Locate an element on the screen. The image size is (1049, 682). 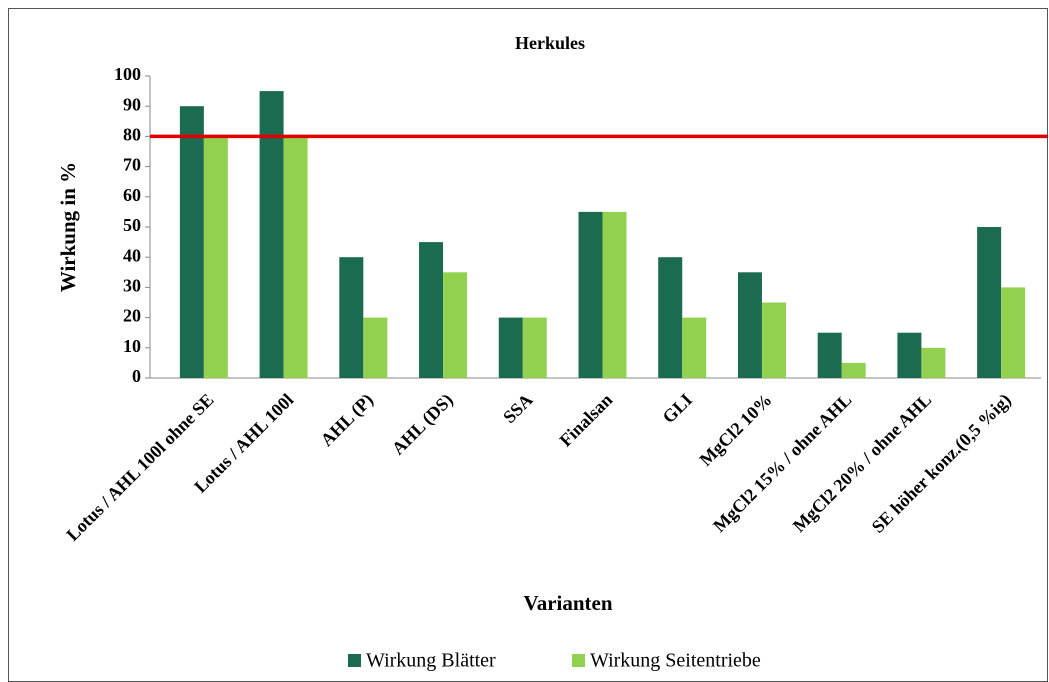
y-tick-label: 40 is located at coordinates (132, 255).